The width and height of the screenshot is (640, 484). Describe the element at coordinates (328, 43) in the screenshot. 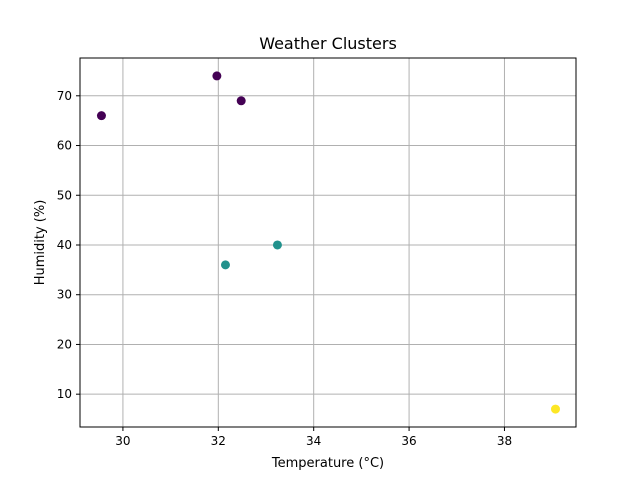

I see `chart-title: Weather Clusters` at that location.